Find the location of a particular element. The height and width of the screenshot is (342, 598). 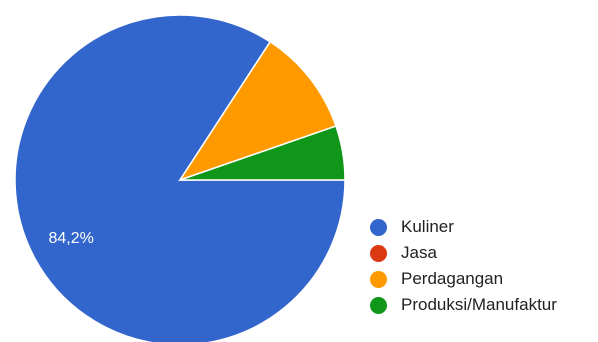

legend-label-jasa: Jasa is located at coordinates (419, 252).